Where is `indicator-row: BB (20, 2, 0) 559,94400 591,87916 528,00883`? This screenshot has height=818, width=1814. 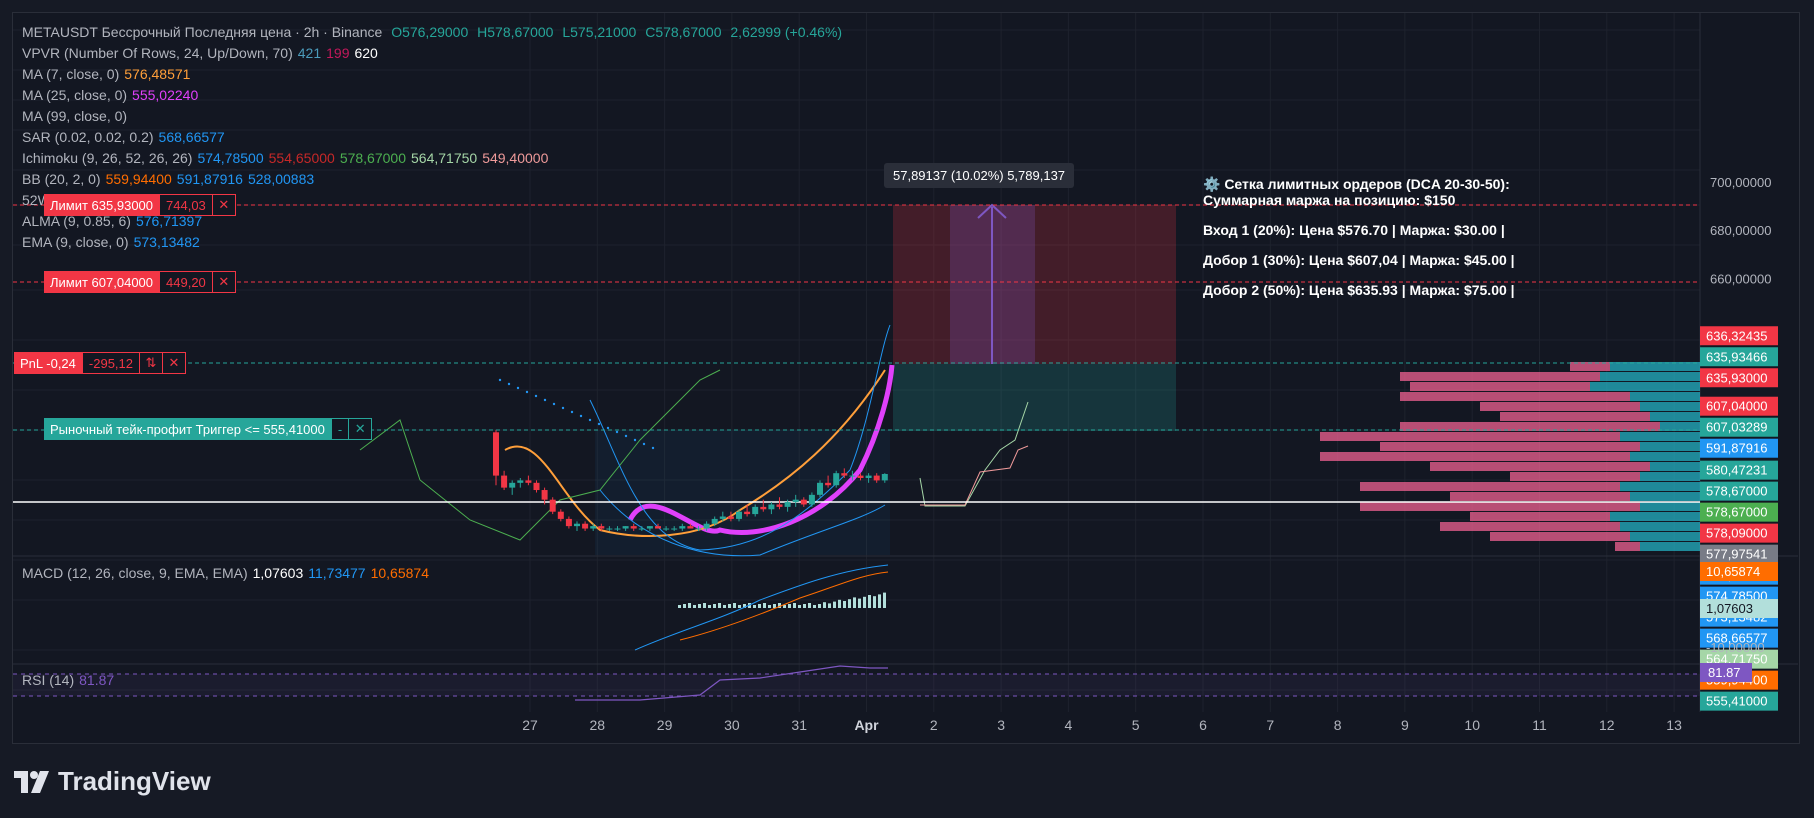
indicator-row: BB (20, 2, 0) 559,94400 591,87916 528,00883 is located at coordinates (432, 179).